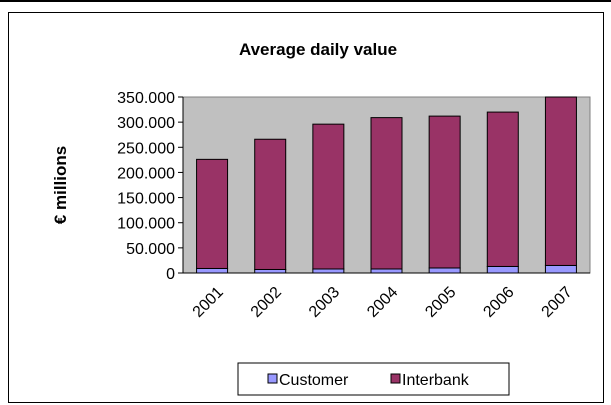 Image resolution: width=611 pixels, height=405 pixels. Describe the element at coordinates (502, 269) in the screenshot. I see `bar-customer-2006` at that location.